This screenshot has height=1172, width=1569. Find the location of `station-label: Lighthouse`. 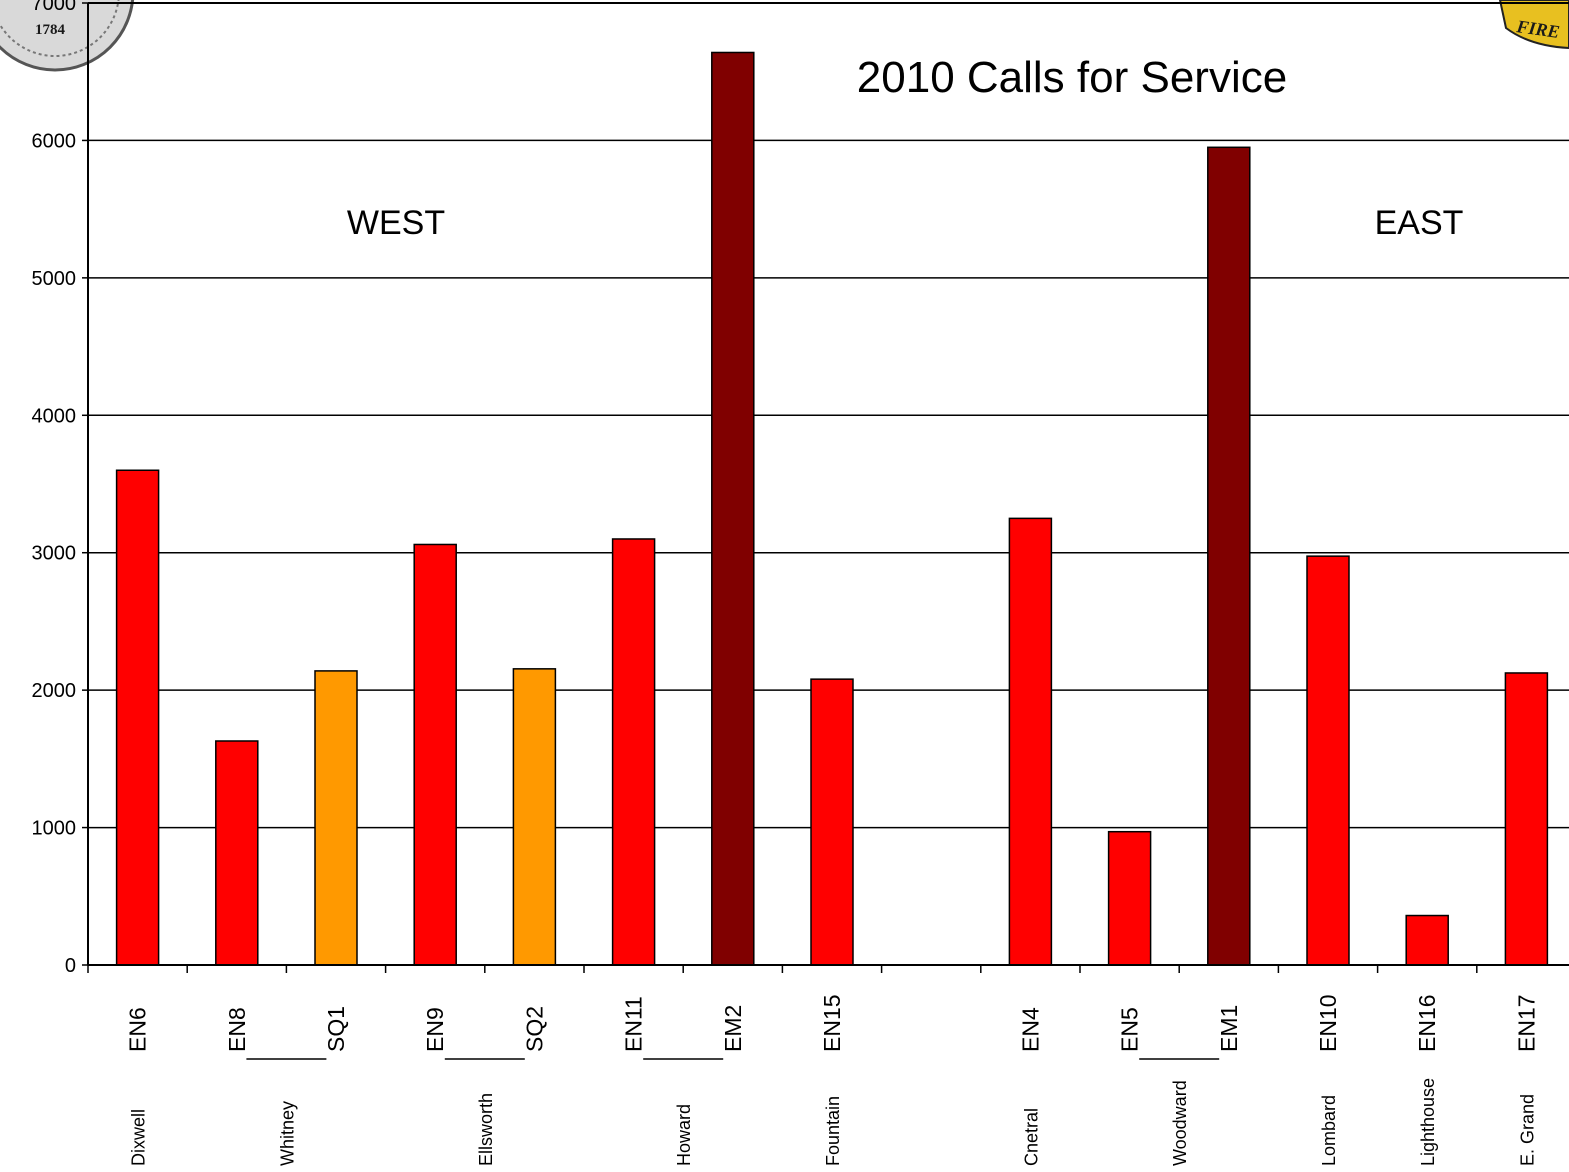

station-label: Lighthouse is located at coordinates (1428, 1122).